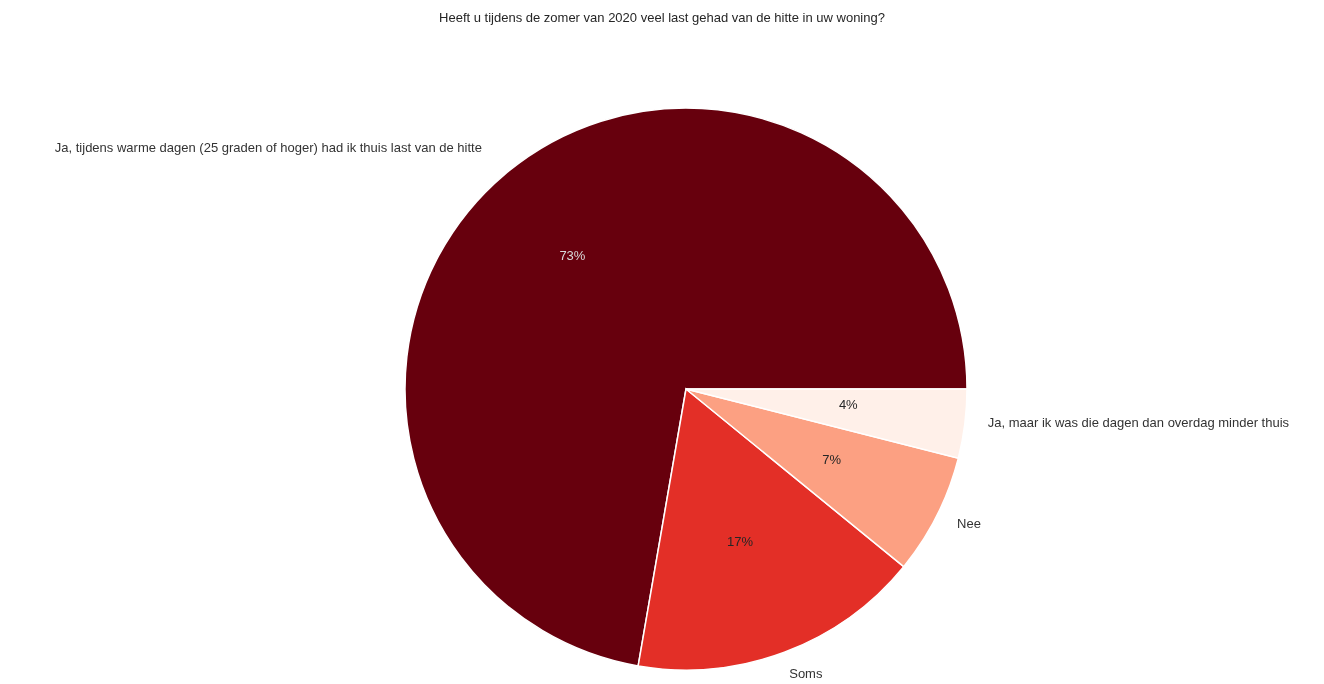  What do you see at coordinates (848, 405) in the screenshot?
I see `data-label: 4%` at bounding box center [848, 405].